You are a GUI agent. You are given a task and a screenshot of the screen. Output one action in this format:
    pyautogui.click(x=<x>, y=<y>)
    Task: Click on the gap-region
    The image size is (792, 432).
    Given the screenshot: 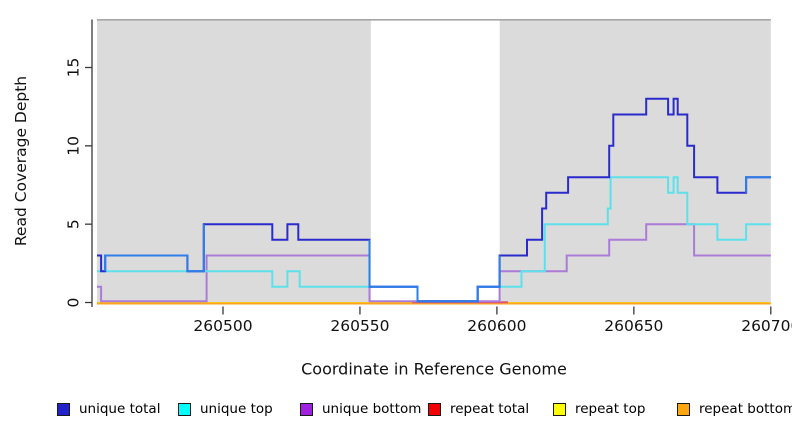 What is the action you would take?
    pyautogui.click(x=435, y=162)
    